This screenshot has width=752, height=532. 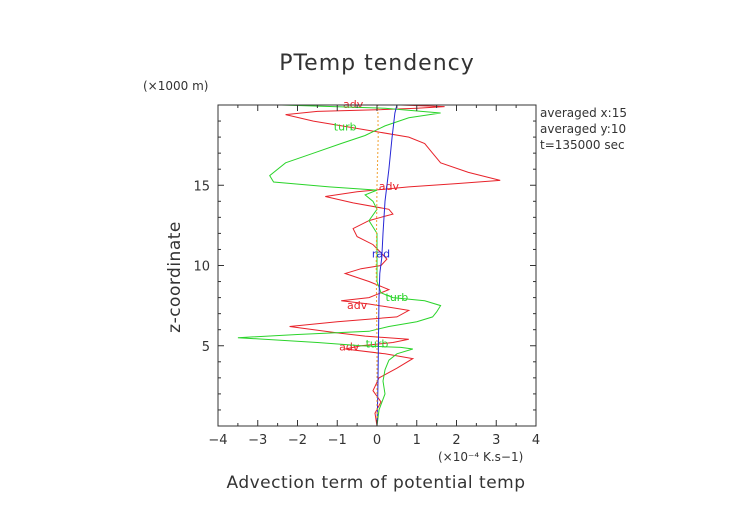 I want to click on x-axis-label: Advection term of potential temp, so click(x=375, y=483).